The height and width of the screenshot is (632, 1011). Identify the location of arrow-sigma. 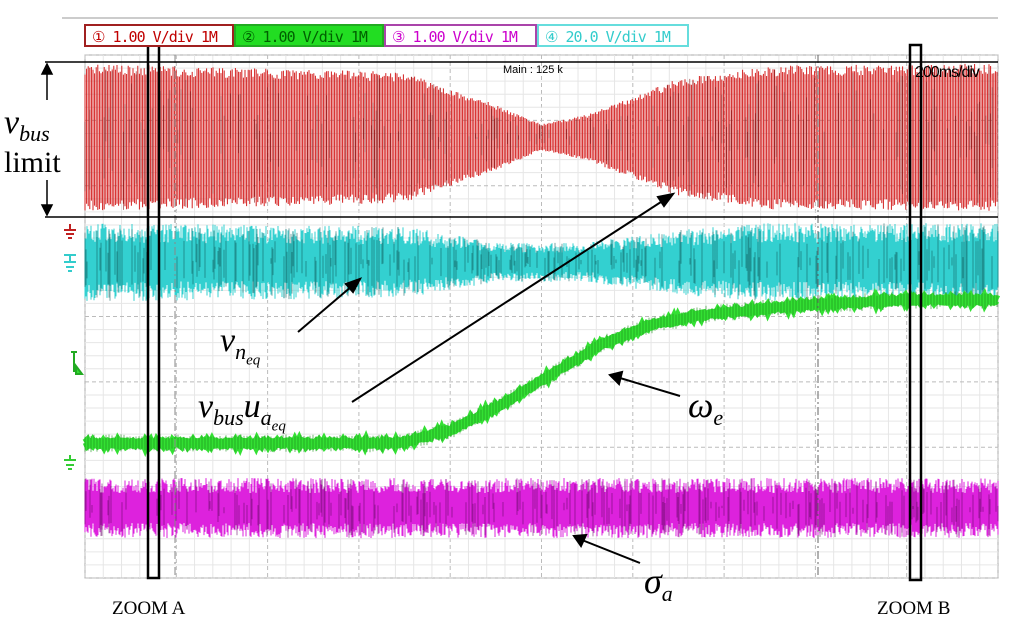
(611, 551).